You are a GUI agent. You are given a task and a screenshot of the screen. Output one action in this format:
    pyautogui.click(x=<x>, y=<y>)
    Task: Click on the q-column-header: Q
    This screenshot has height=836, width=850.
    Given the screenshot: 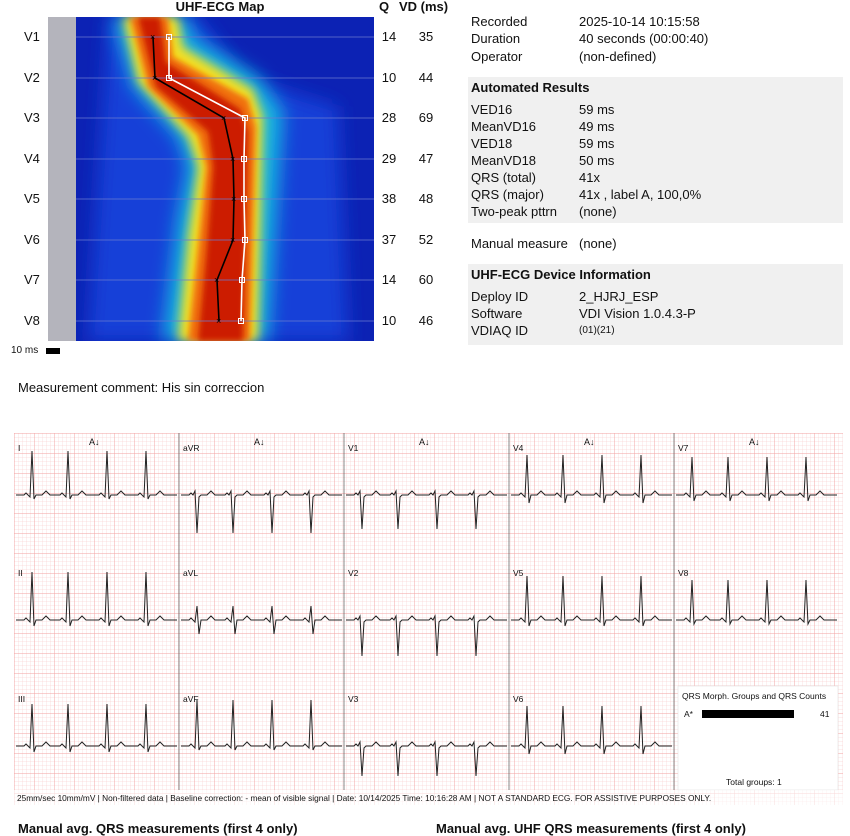 What is the action you would take?
    pyautogui.click(x=384, y=7)
    